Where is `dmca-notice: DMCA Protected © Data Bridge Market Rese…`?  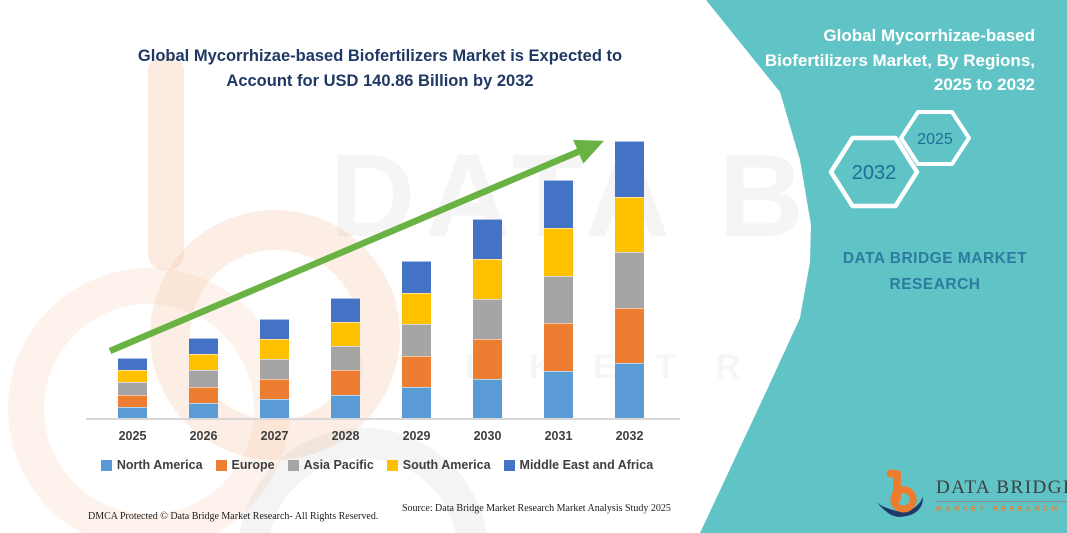 dmca-notice: DMCA Protected © Data Bridge Market Rese… is located at coordinates (233, 516).